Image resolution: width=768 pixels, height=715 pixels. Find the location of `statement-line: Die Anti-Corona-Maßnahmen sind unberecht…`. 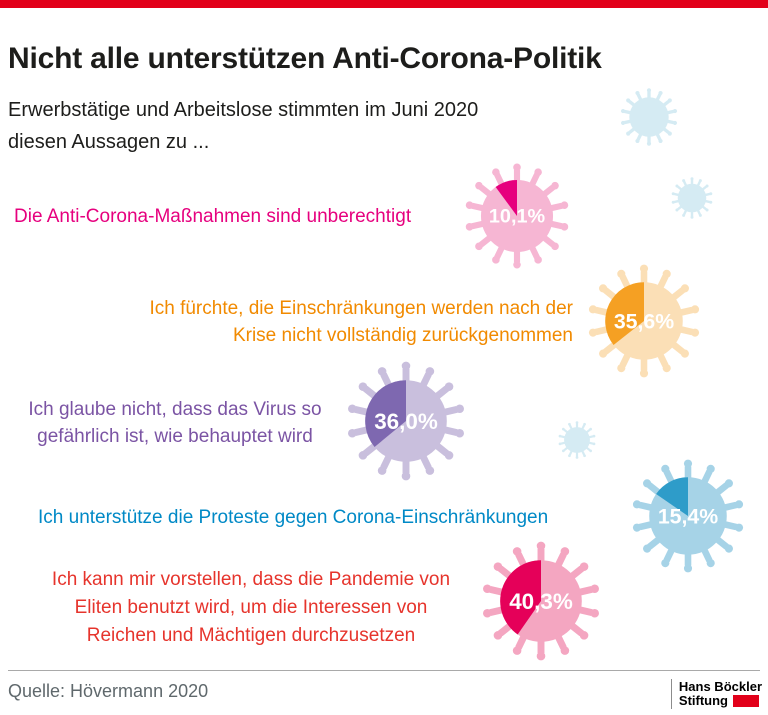

statement-line: Die Anti-Corona-Maßnahmen sind unberecht… is located at coordinates (213, 216).